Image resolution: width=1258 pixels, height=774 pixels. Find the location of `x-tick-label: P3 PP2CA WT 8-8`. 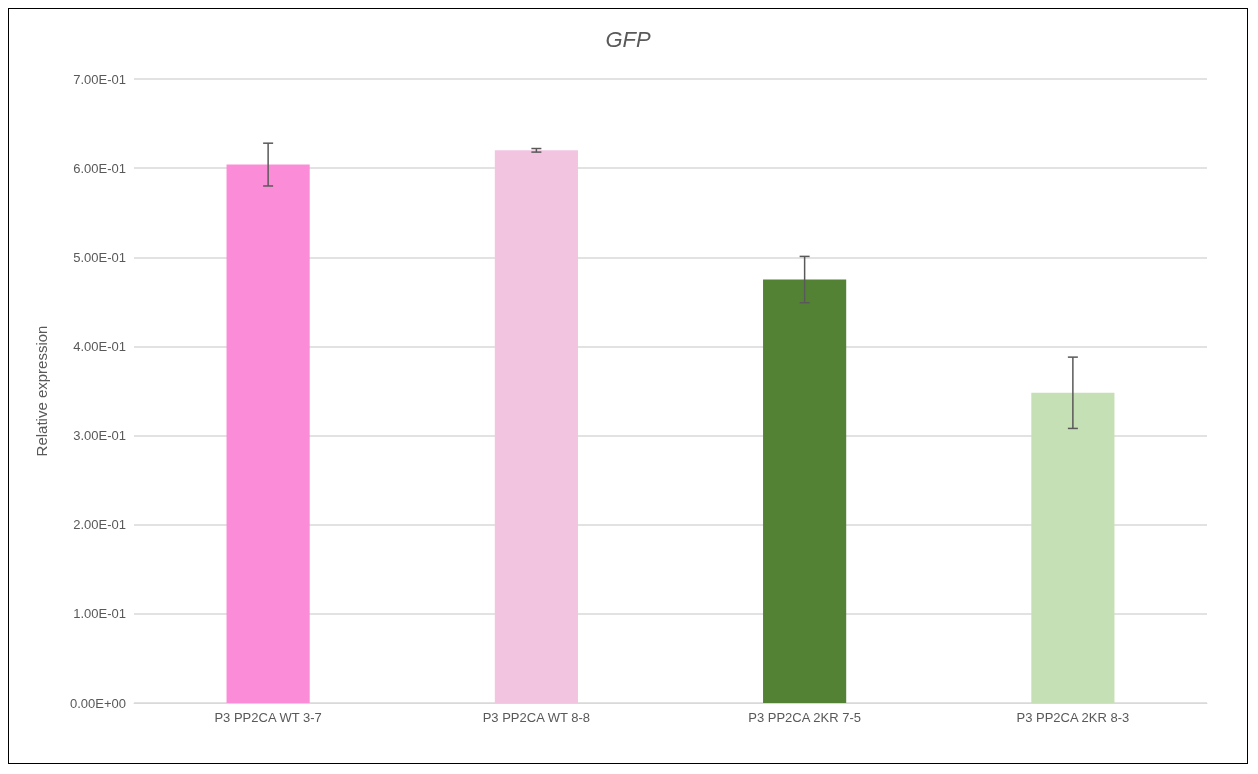

x-tick-label: P3 PP2CA WT 8-8 is located at coordinates (536, 717).